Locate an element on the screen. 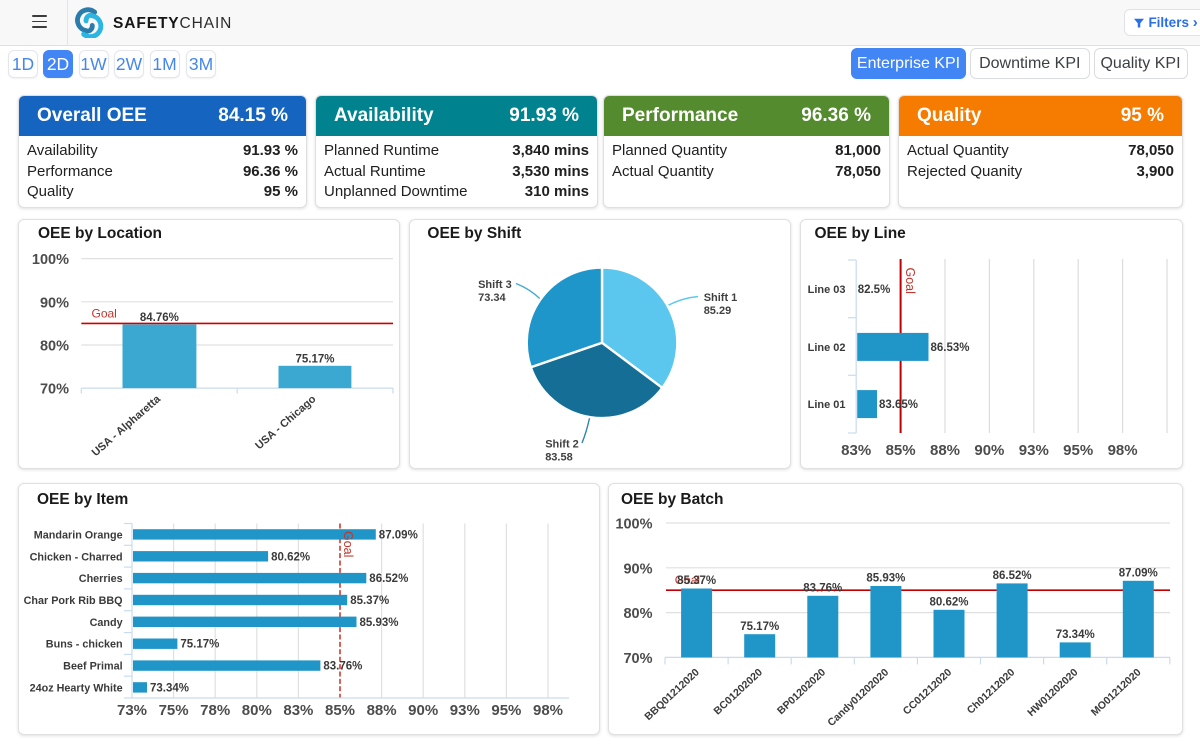 This screenshot has height=753, width=1200. svg-text: Line 02 is located at coordinates (827, 348).